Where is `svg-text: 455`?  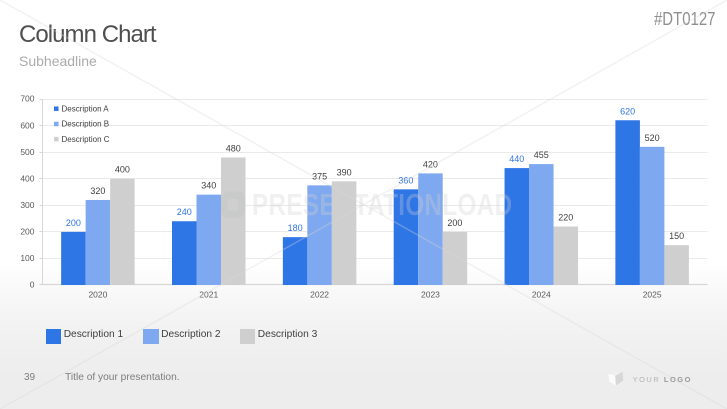 svg-text: 455 is located at coordinates (541, 155).